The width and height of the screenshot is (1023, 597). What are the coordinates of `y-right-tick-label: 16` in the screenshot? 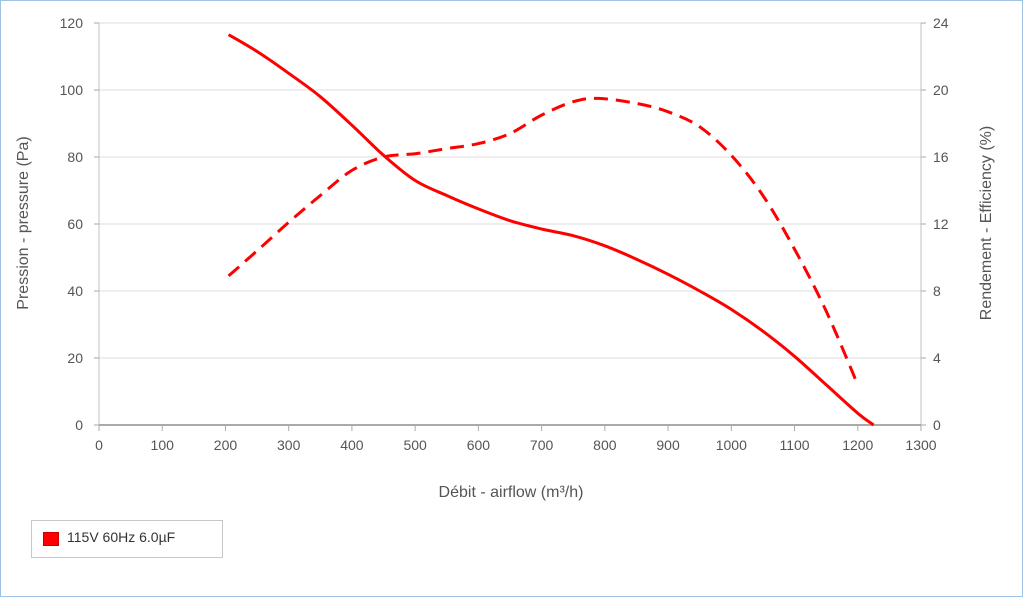 It's located at (941, 157).